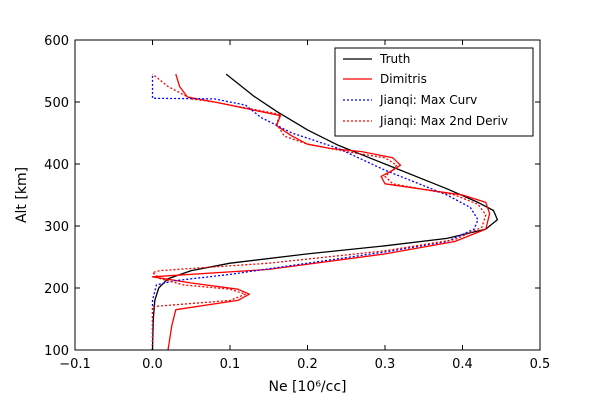 This screenshot has height=400, width=600. I want to click on y-tick-label: 300, so click(56, 227).